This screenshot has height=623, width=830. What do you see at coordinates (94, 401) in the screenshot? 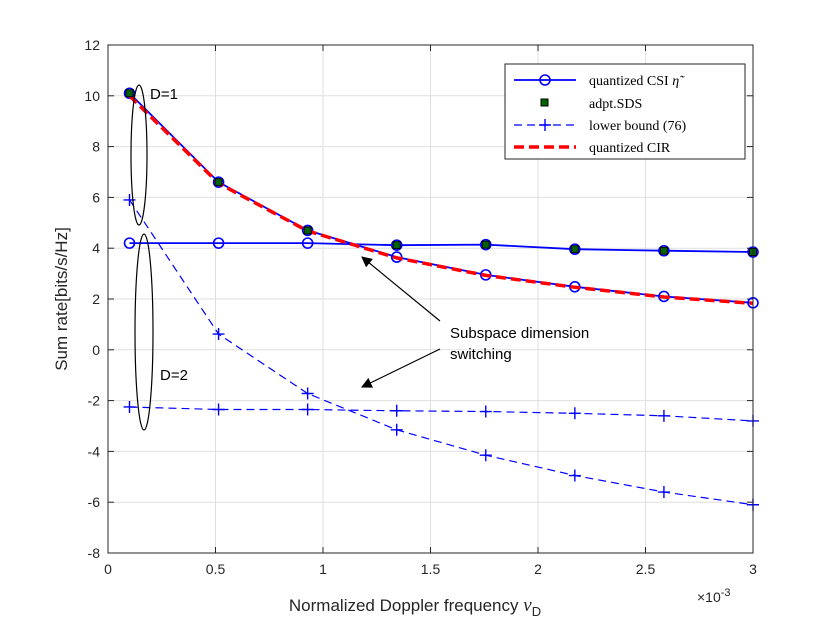
I see `y-tick-label: -2` at bounding box center [94, 401].